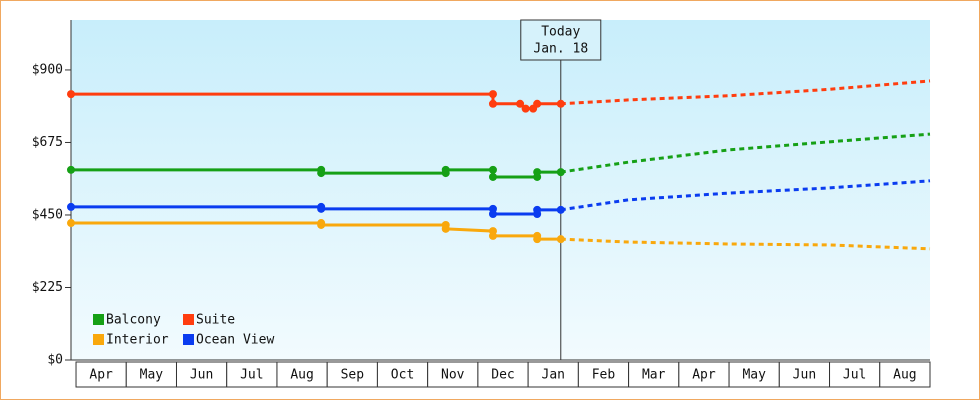  I want to click on x-tick-label: Feb, so click(604, 375).